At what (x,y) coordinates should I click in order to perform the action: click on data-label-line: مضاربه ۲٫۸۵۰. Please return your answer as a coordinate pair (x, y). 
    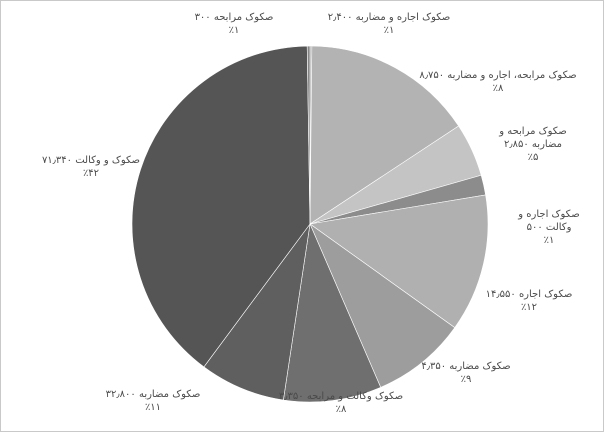
    Looking at the image, I should click on (533, 144).